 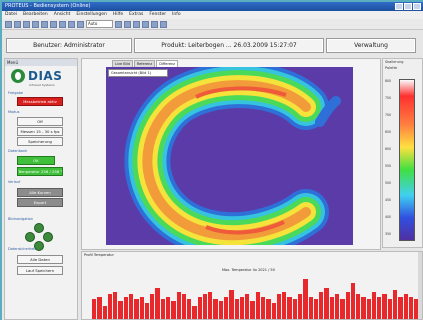 I want to click on scale-tick: 600, so click(x=388, y=149).